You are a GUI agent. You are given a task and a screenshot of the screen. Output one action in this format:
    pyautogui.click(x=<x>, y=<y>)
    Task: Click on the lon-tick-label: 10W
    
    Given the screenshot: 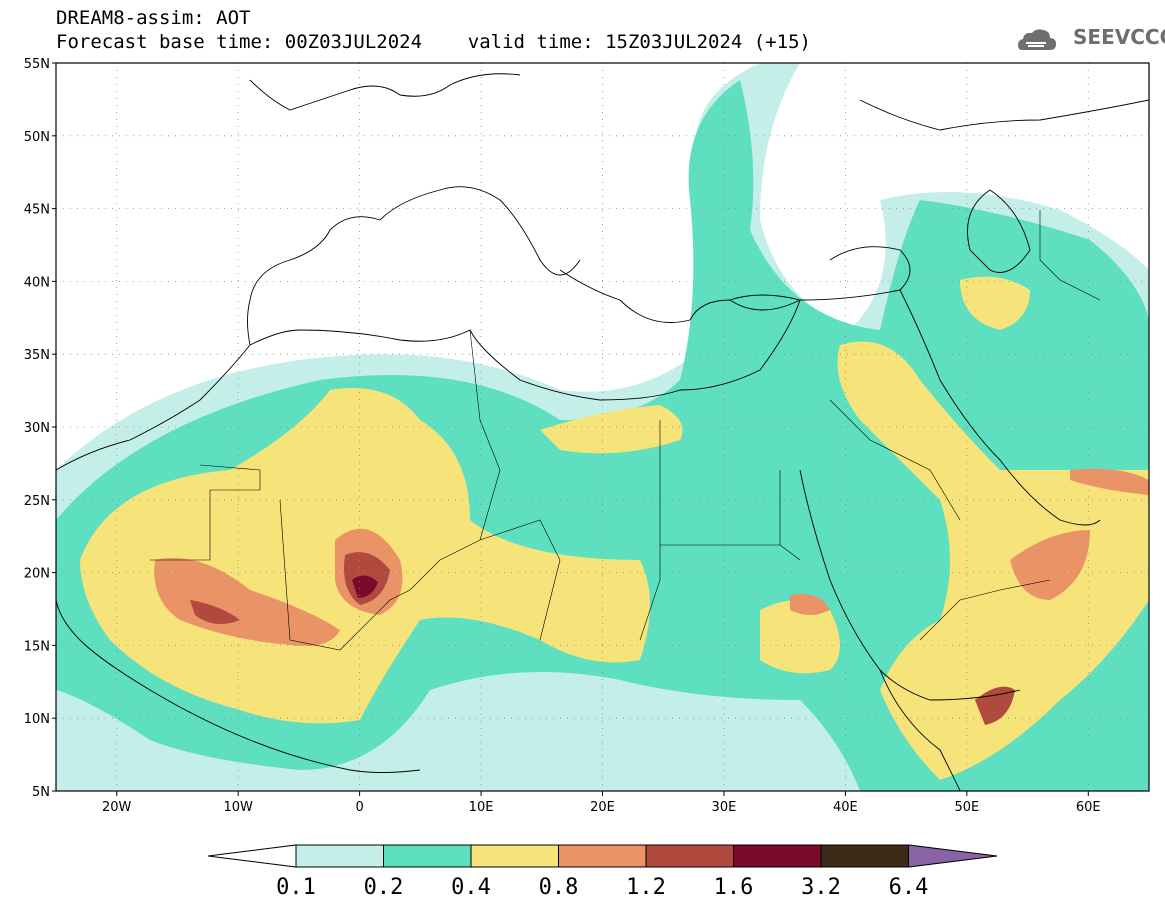 What is the action you would take?
    pyautogui.click(x=238, y=807)
    